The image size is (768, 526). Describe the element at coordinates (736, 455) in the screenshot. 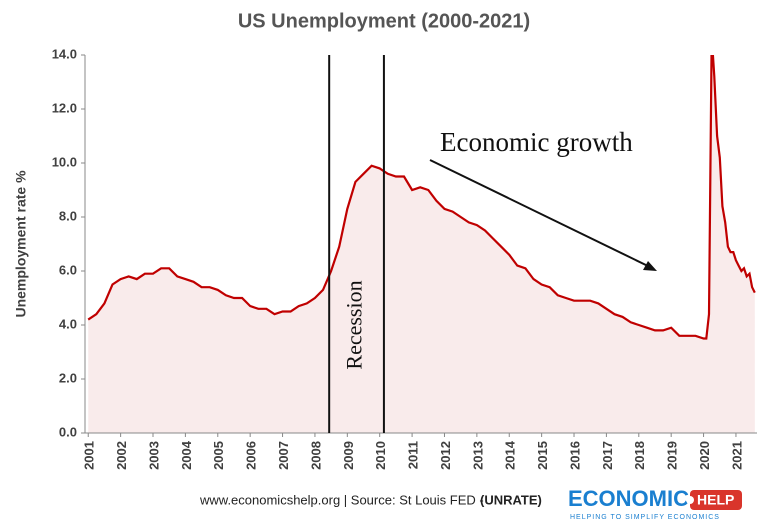

I see `x-tick-label: 2021` at that location.